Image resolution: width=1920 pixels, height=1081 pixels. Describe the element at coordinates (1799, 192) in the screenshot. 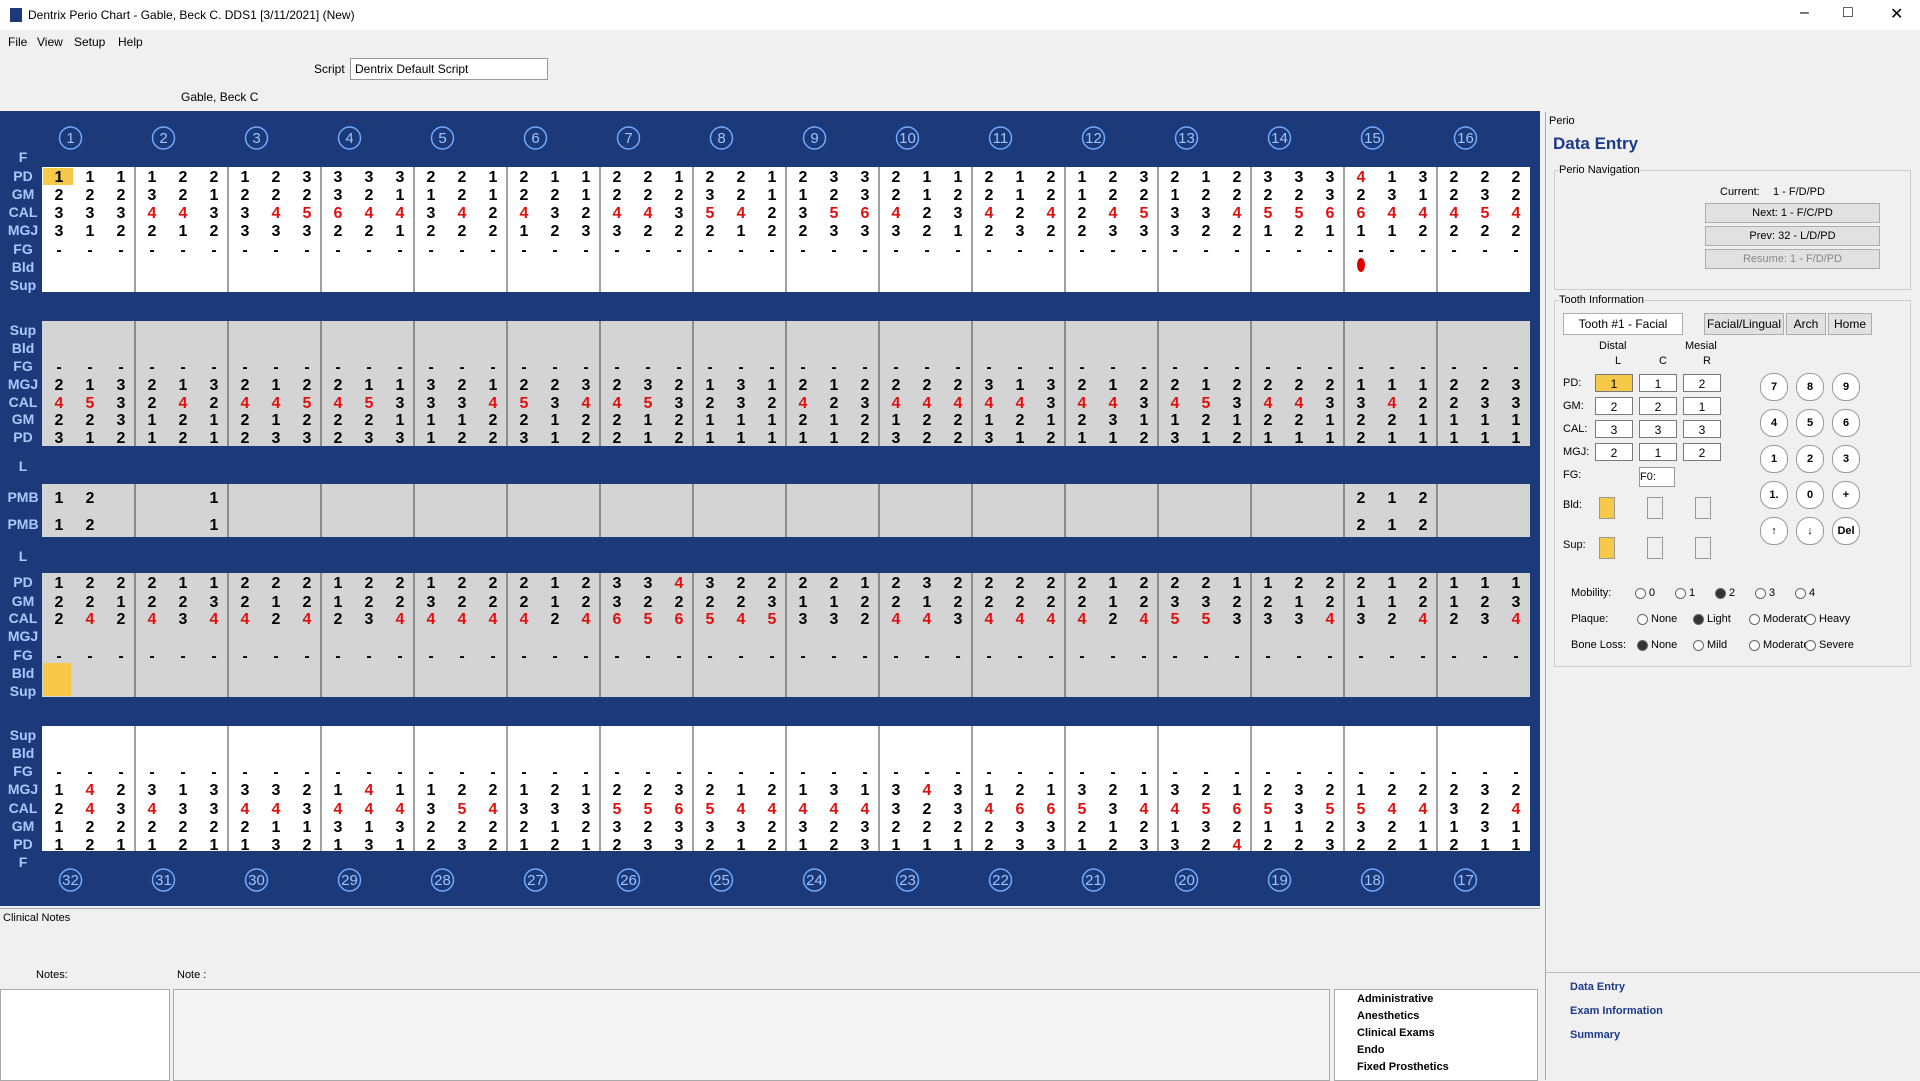

I see `current-value: 1 - F/D/PD` at that location.